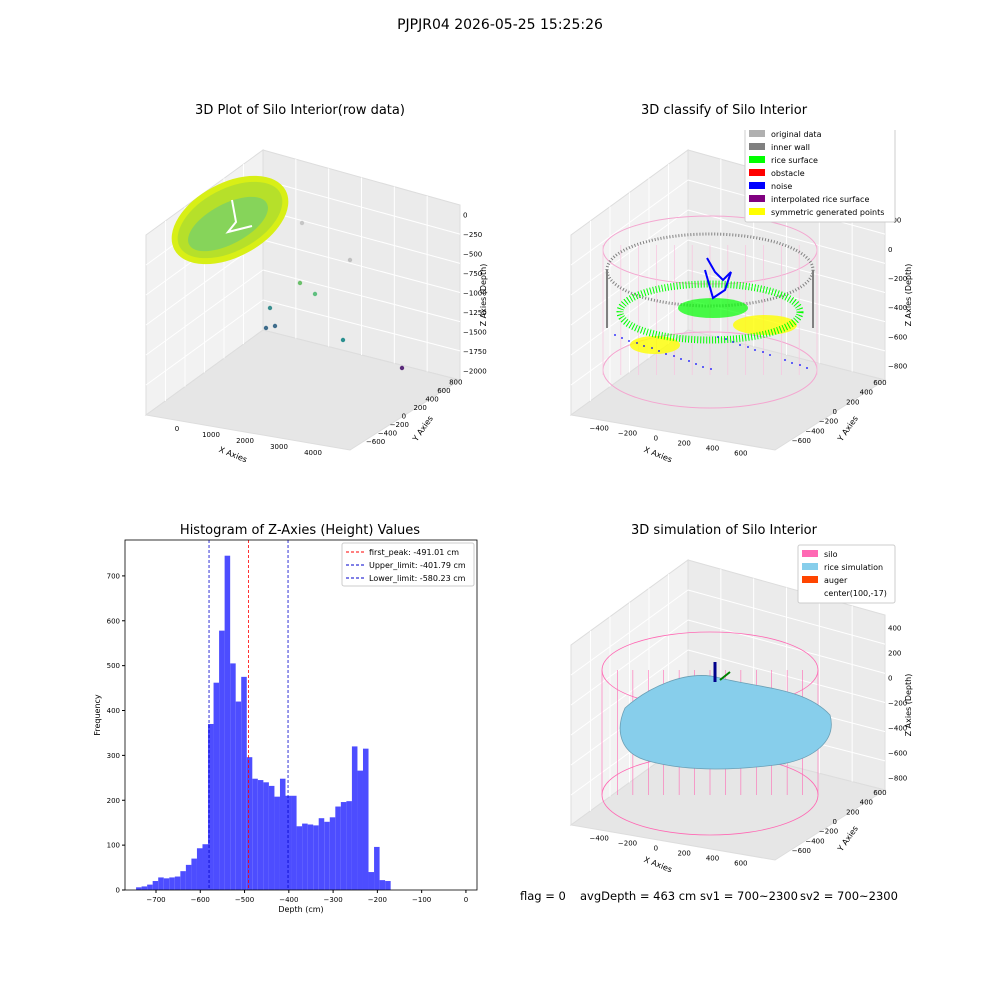  Describe the element at coordinates (417, 578) in the screenshot. I see `legend-label: Lower_limit: -580.23 cm` at that location.